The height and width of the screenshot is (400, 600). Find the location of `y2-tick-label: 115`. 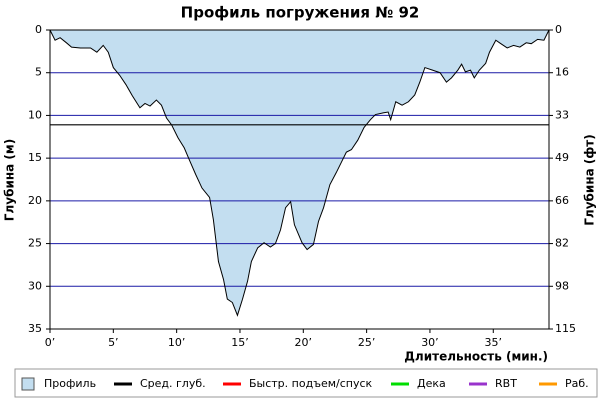

y2-tick-label: 115 is located at coordinates (565, 328).